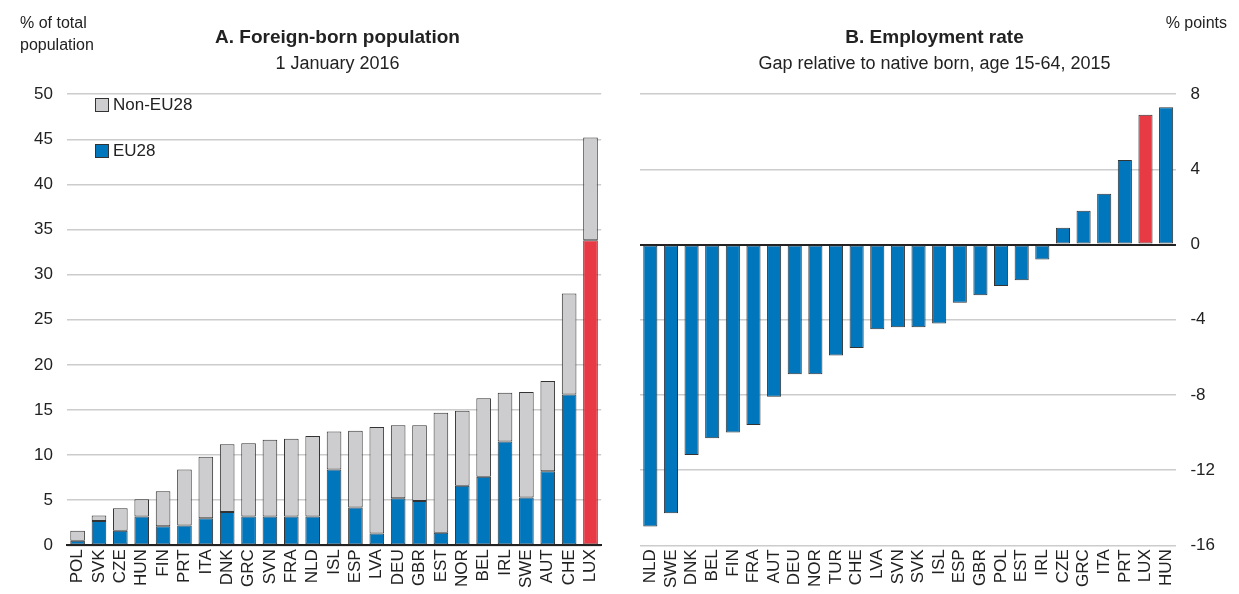  I want to click on y-tick-label: 35, so click(43, 229).